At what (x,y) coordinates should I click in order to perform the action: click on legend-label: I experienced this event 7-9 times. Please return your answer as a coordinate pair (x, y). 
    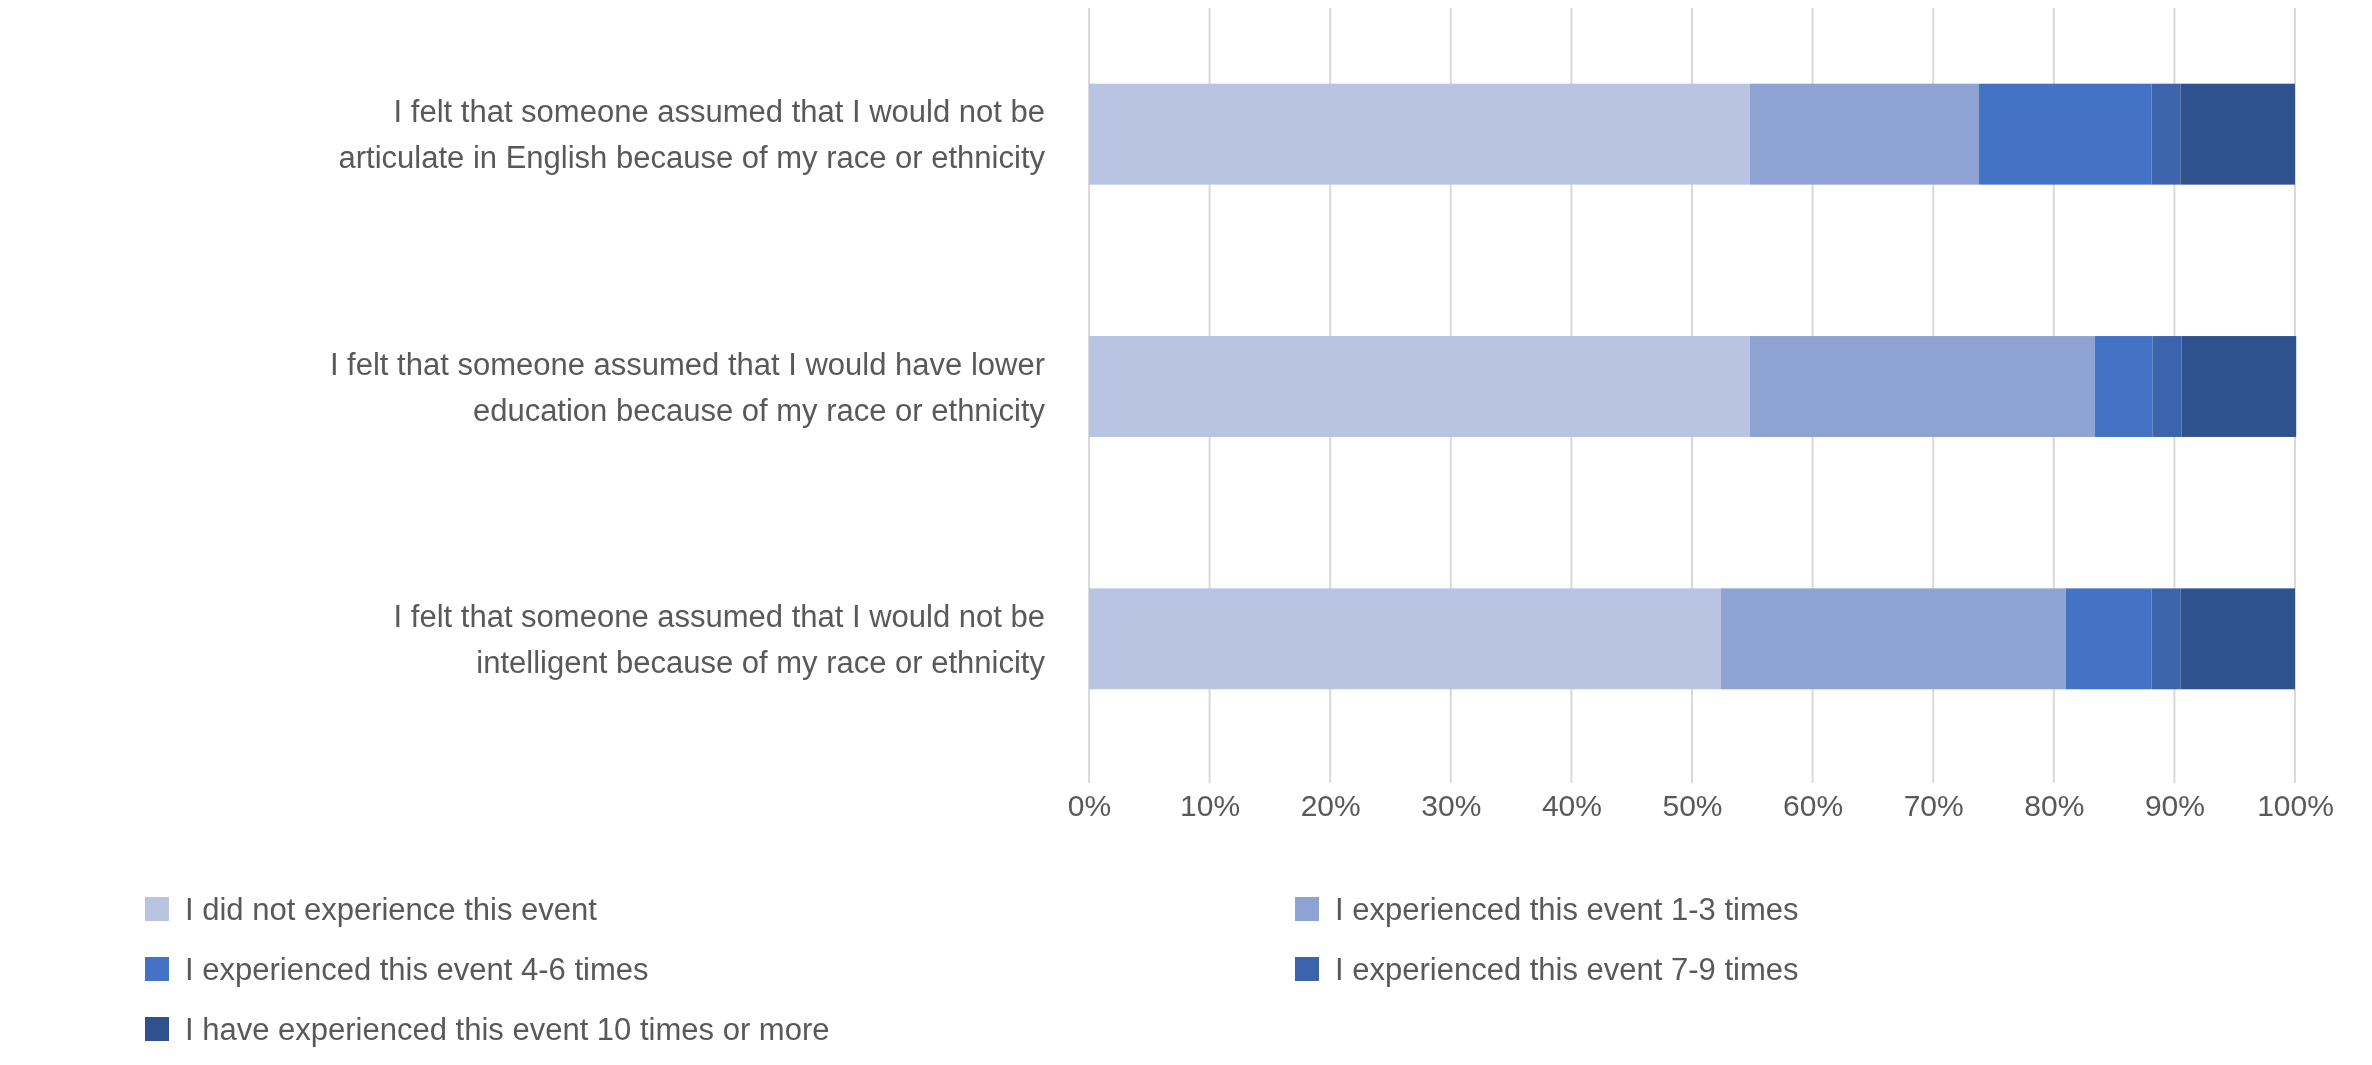
    Looking at the image, I should click on (1567, 969).